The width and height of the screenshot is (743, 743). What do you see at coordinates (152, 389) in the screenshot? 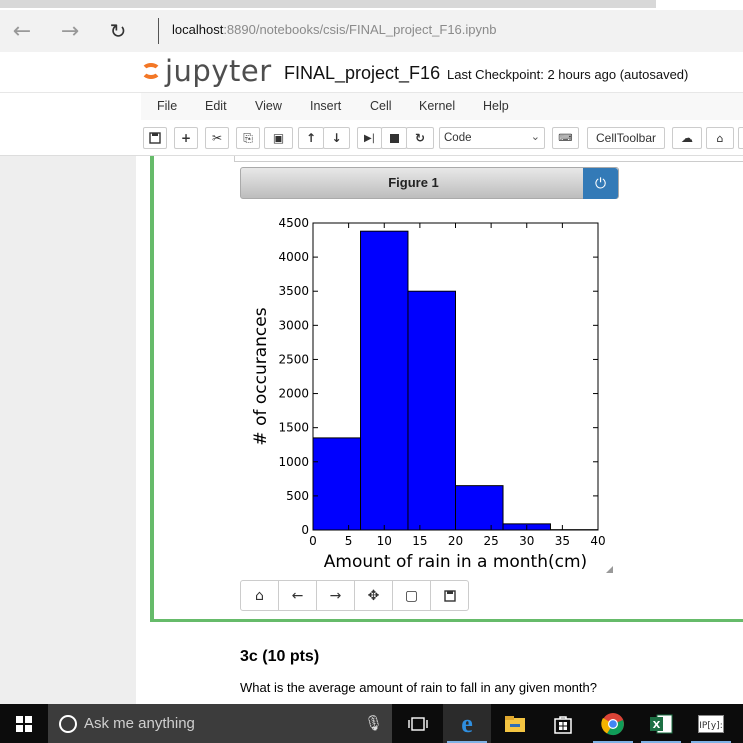
I see `selected-cell-indicator` at bounding box center [152, 389].